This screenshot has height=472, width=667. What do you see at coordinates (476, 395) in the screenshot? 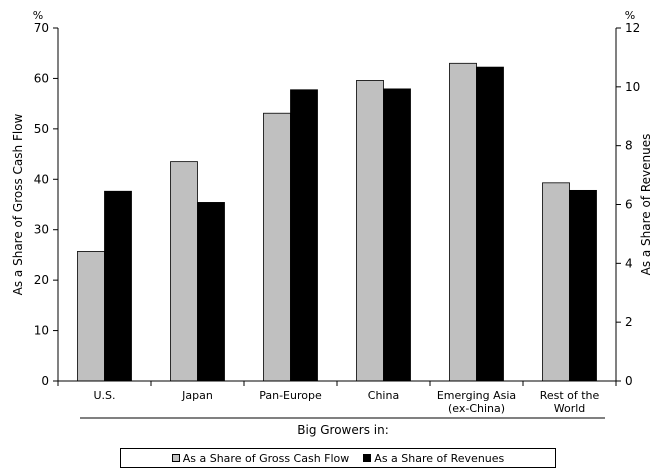
I see `category-label-4-0: Emerging Asia` at bounding box center [476, 395].